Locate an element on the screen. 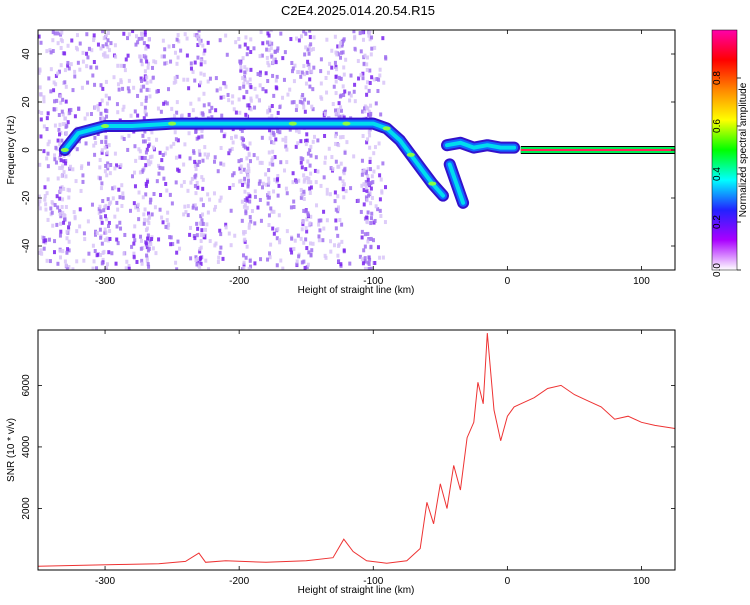  snr-x-tick-label: 0 is located at coordinates (508, 581).